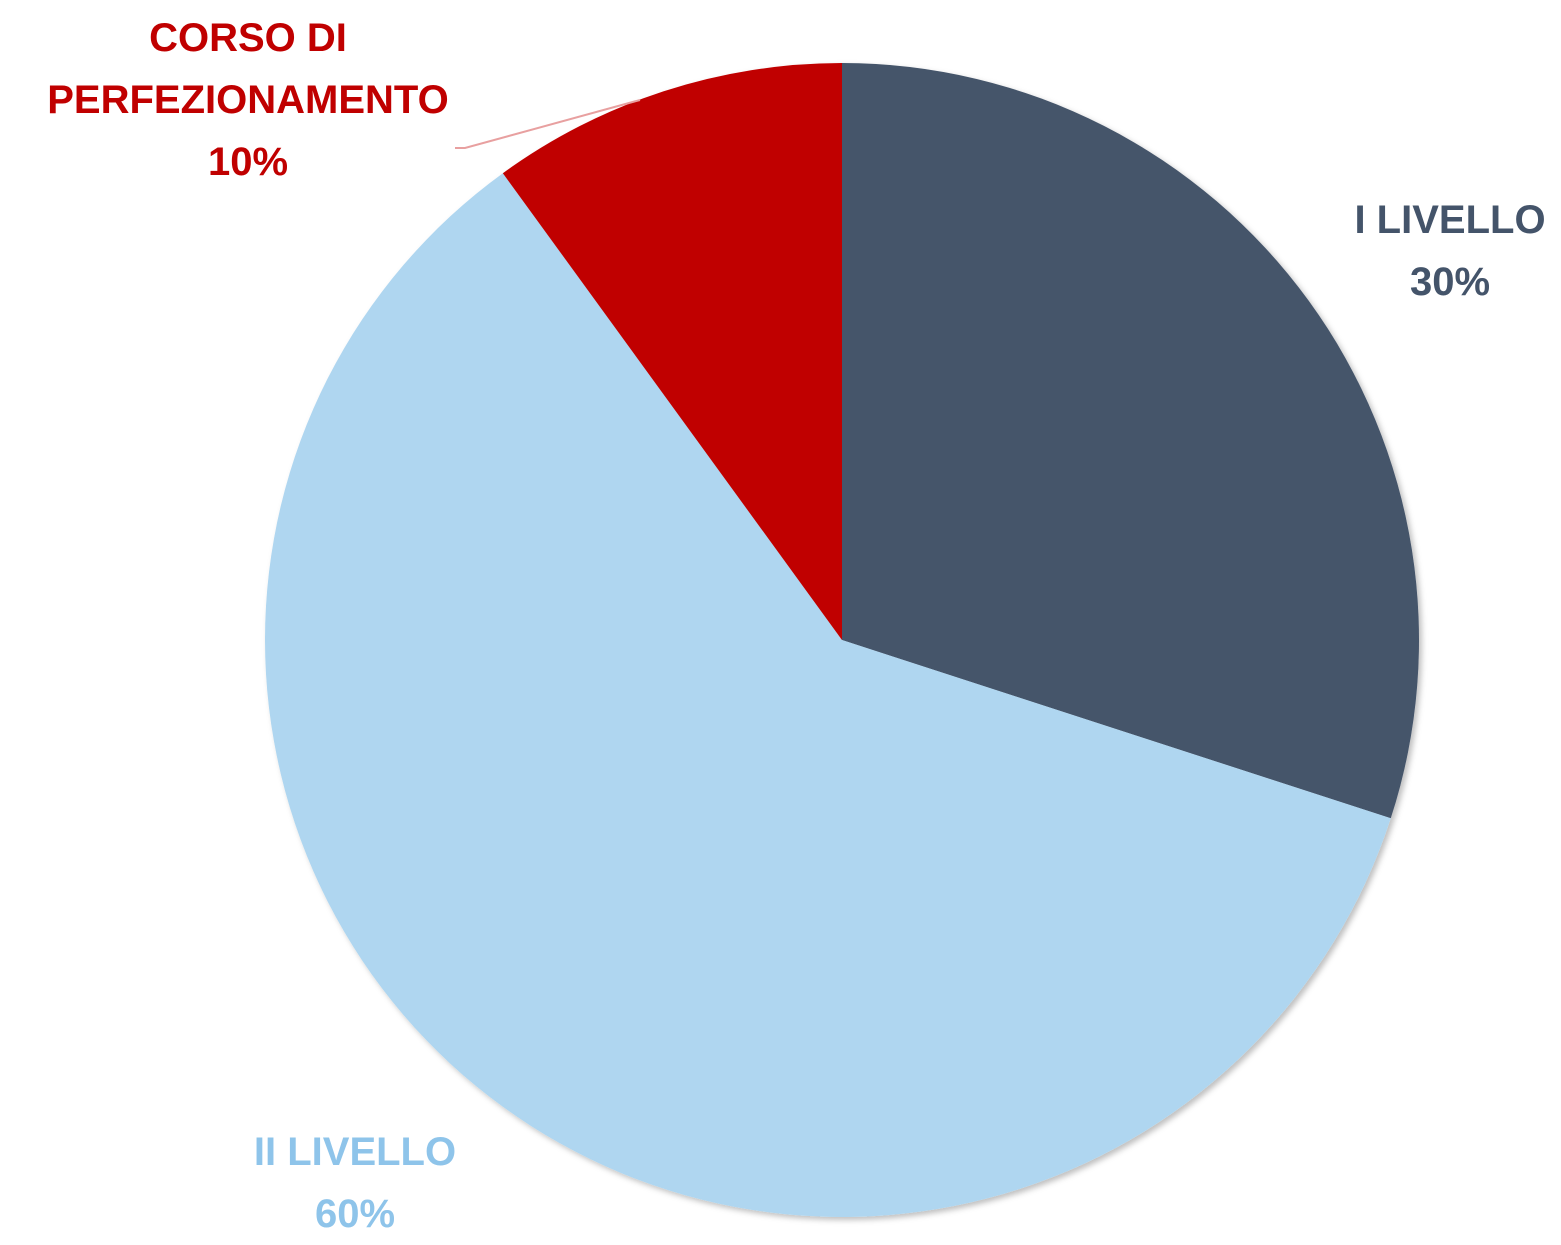  Describe the element at coordinates (355, 1183) in the screenshot. I see `data-label: II LIVELLO 60%` at that location.